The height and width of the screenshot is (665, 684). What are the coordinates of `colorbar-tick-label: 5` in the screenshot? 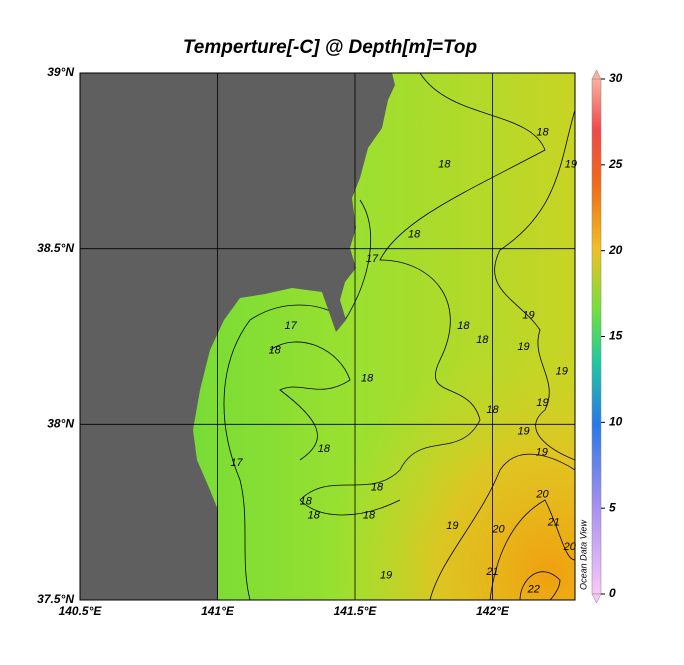 It's located at (612, 507).